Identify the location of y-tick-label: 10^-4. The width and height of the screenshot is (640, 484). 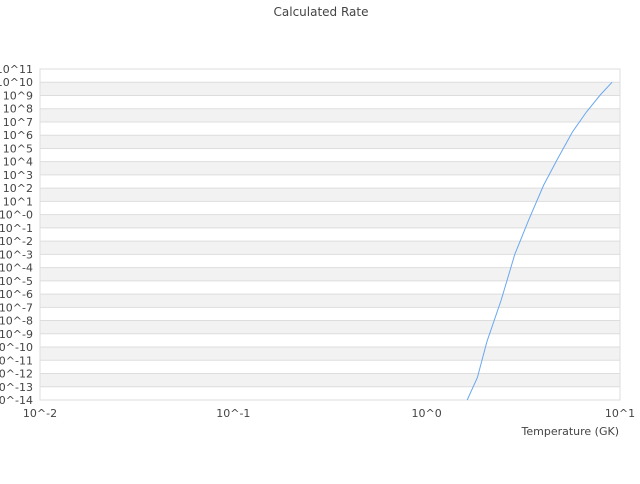
(16, 268).